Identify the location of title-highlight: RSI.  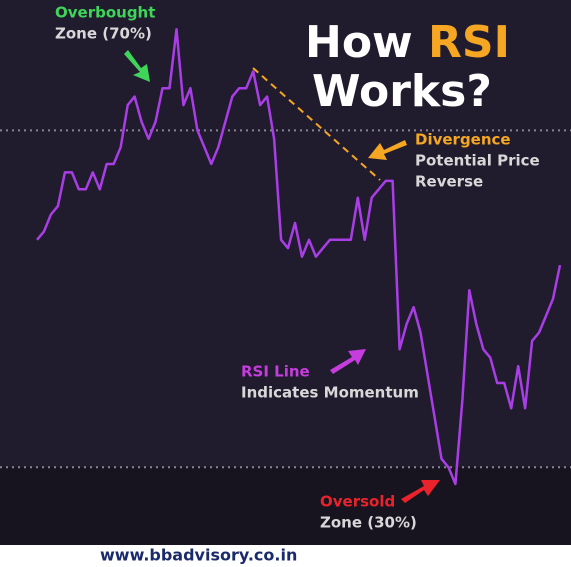
(469, 42).